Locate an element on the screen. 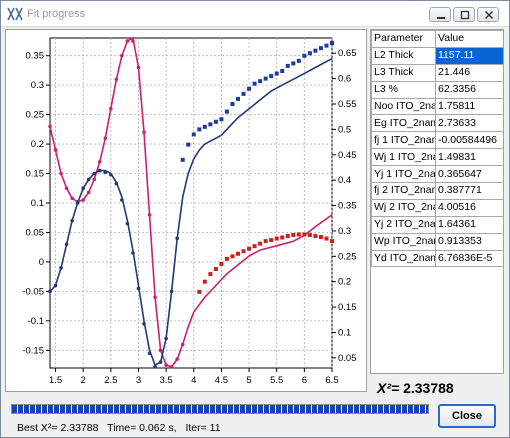 The width and height of the screenshot is (510, 438). close-window-button is located at coordinates (488, 14).